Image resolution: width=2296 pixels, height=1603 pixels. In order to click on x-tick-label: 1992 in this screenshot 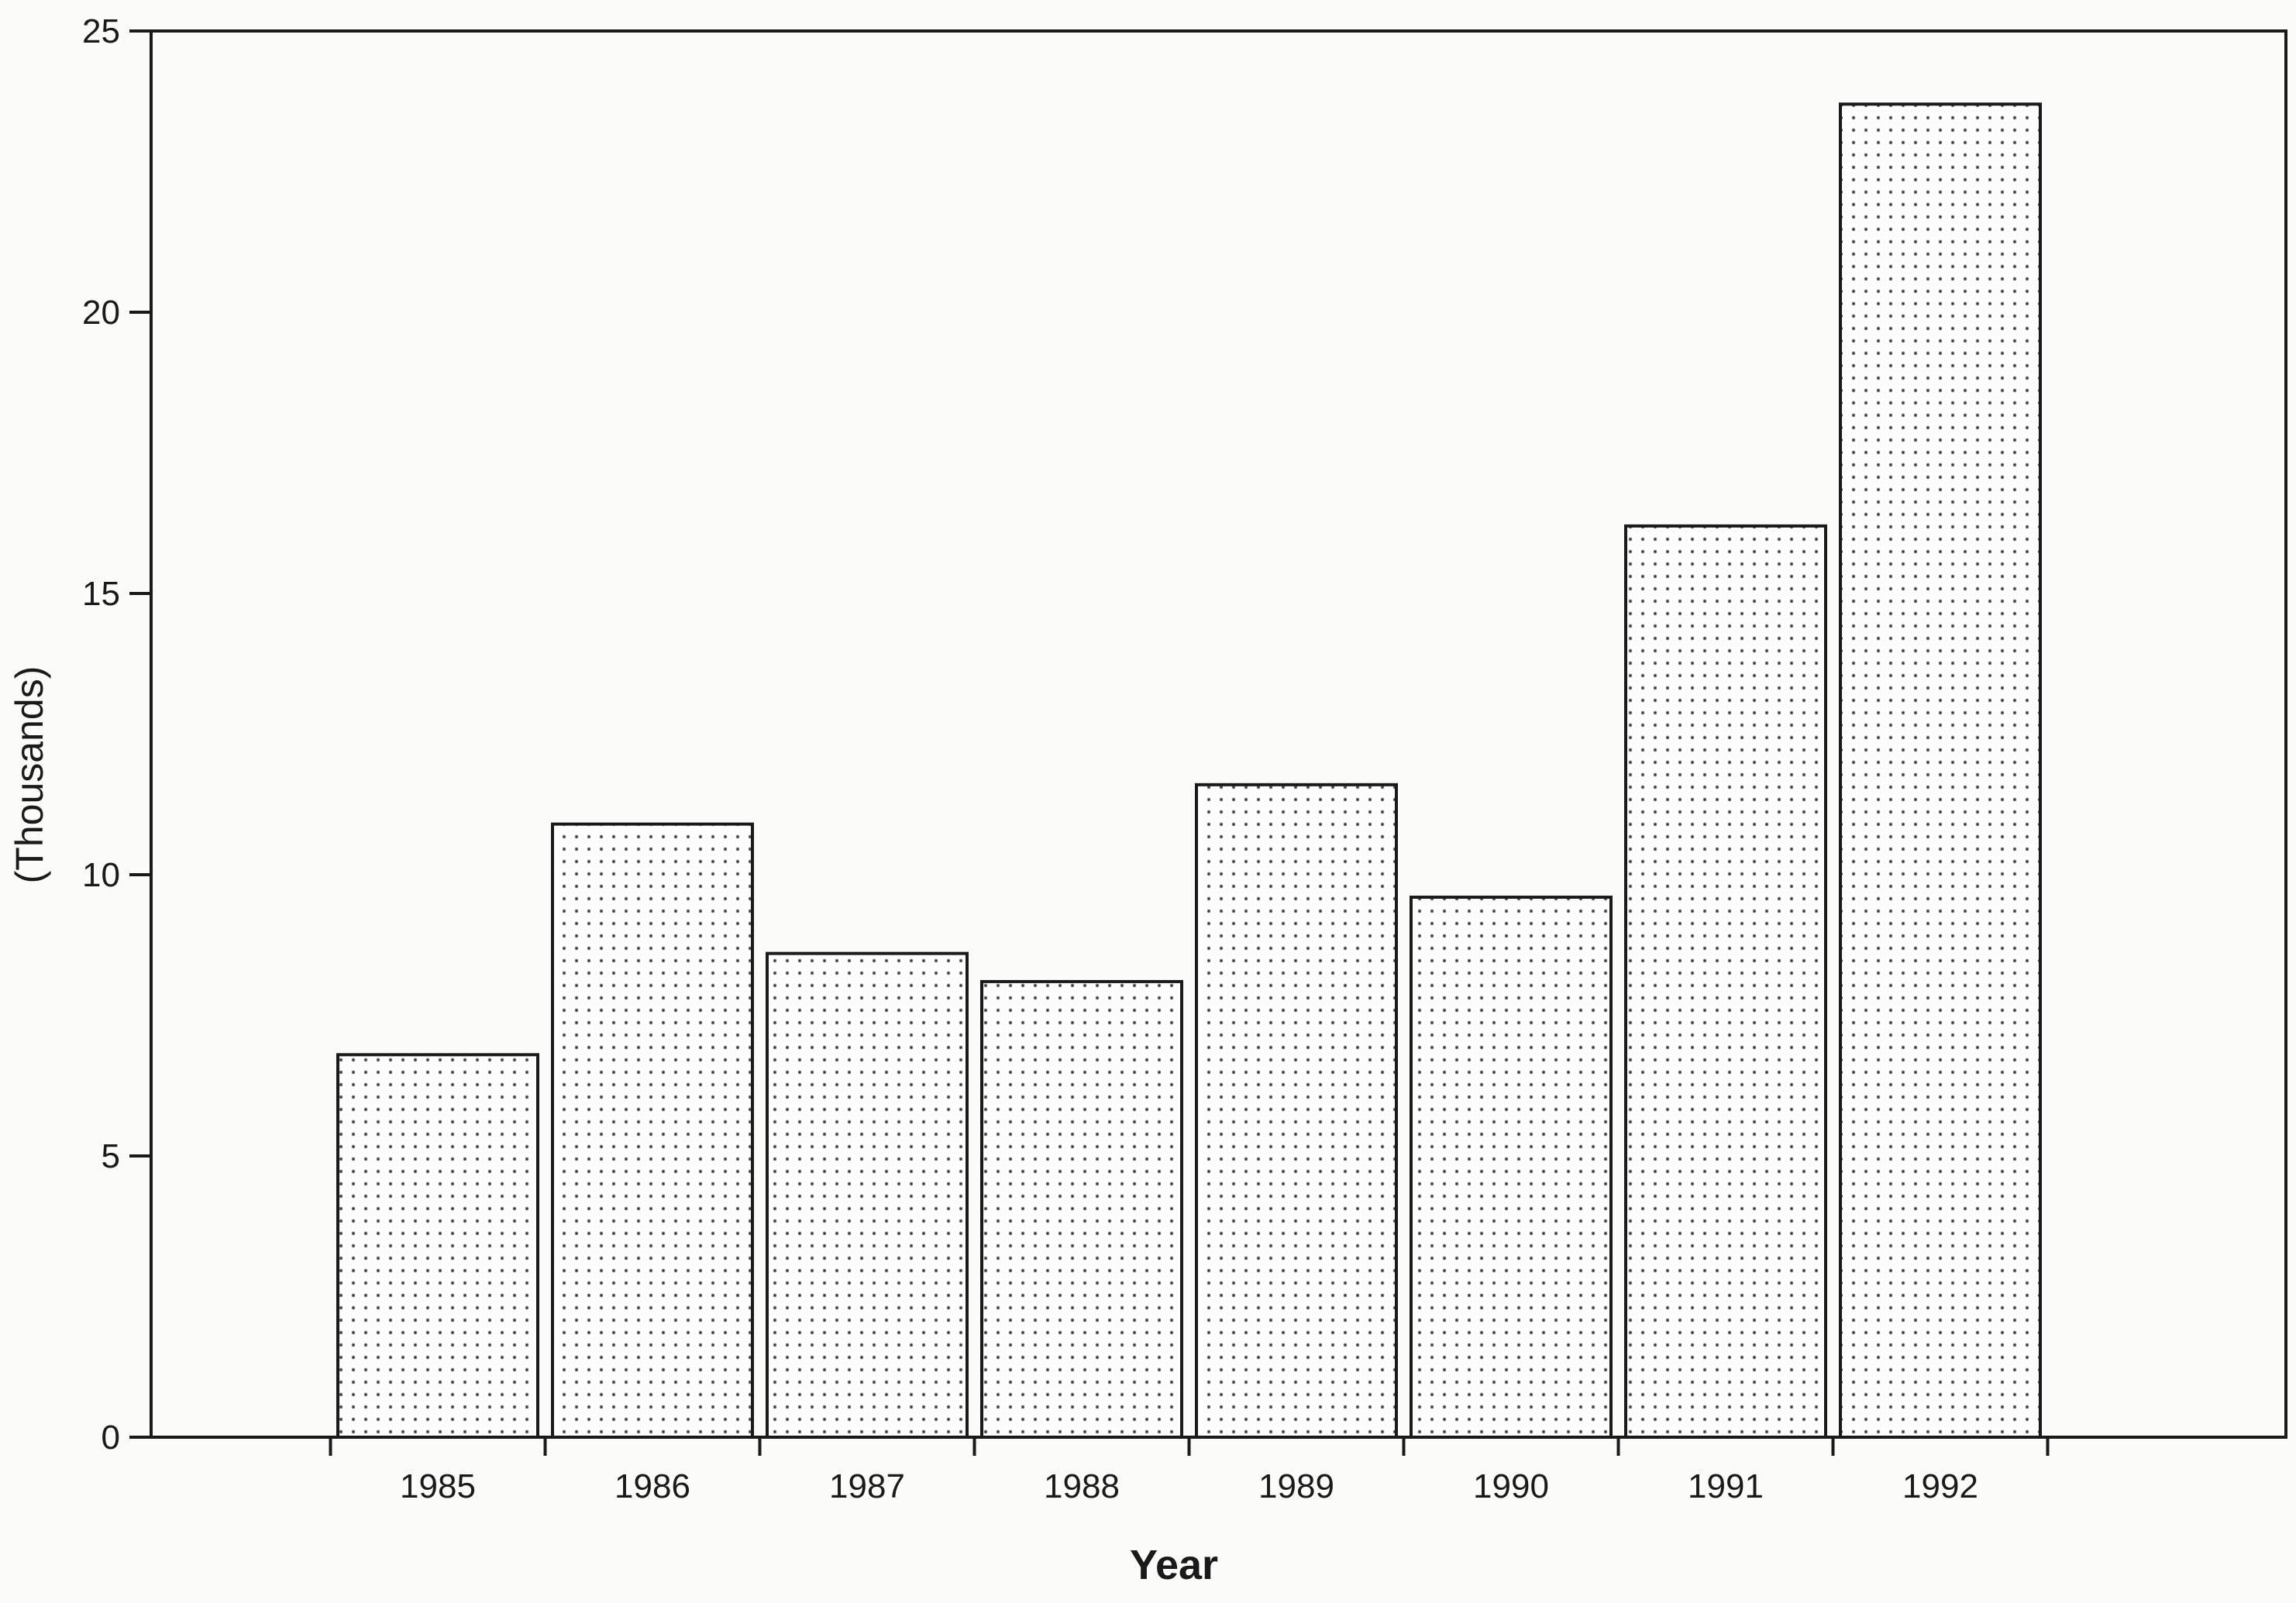, I will do `click(1940, 1486)`.